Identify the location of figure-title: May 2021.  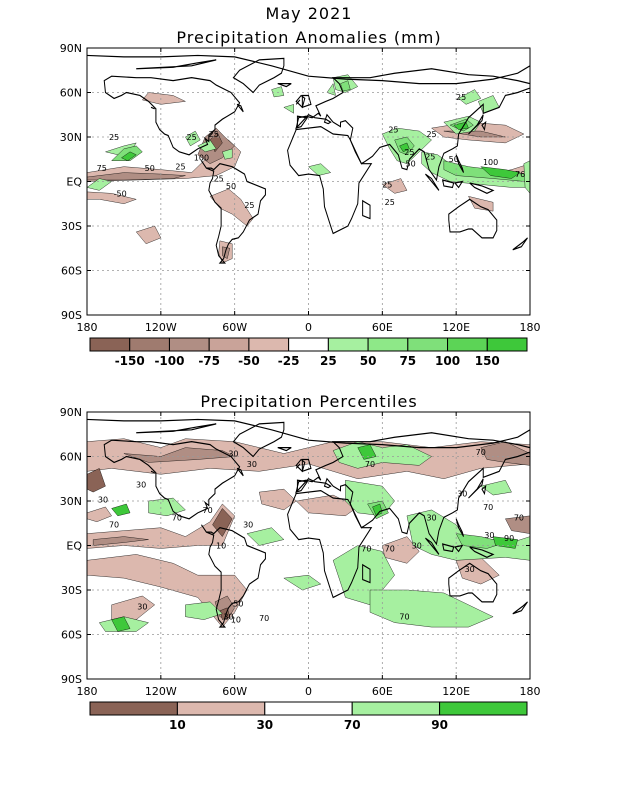
(309, 13).